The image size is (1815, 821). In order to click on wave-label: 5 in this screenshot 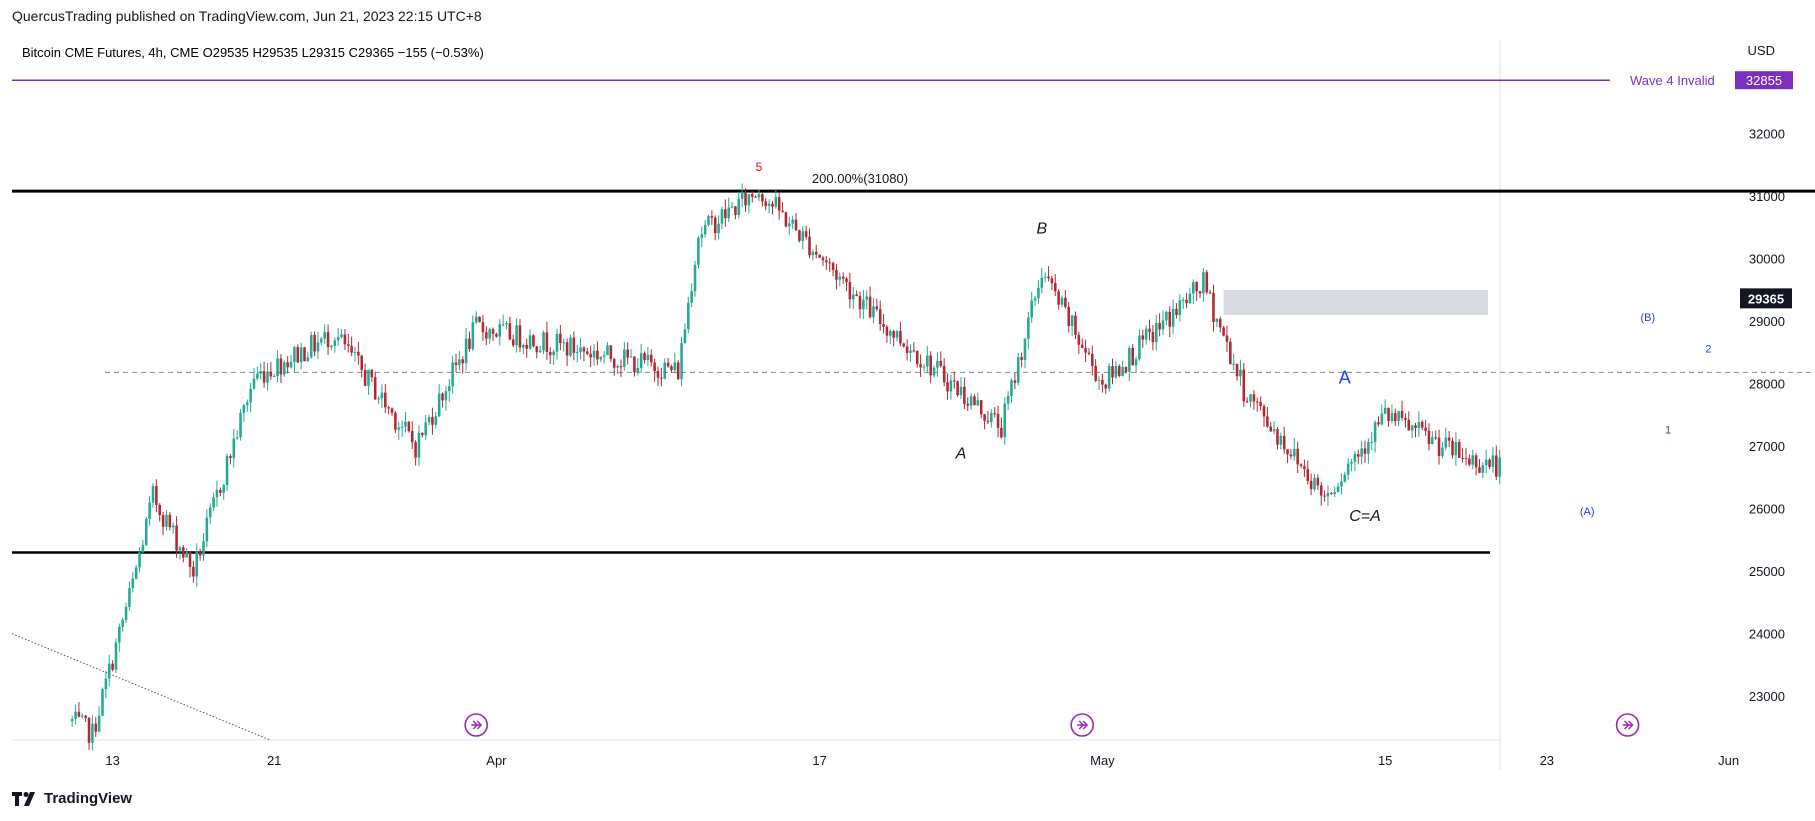, I will do `click(759, 167)`.